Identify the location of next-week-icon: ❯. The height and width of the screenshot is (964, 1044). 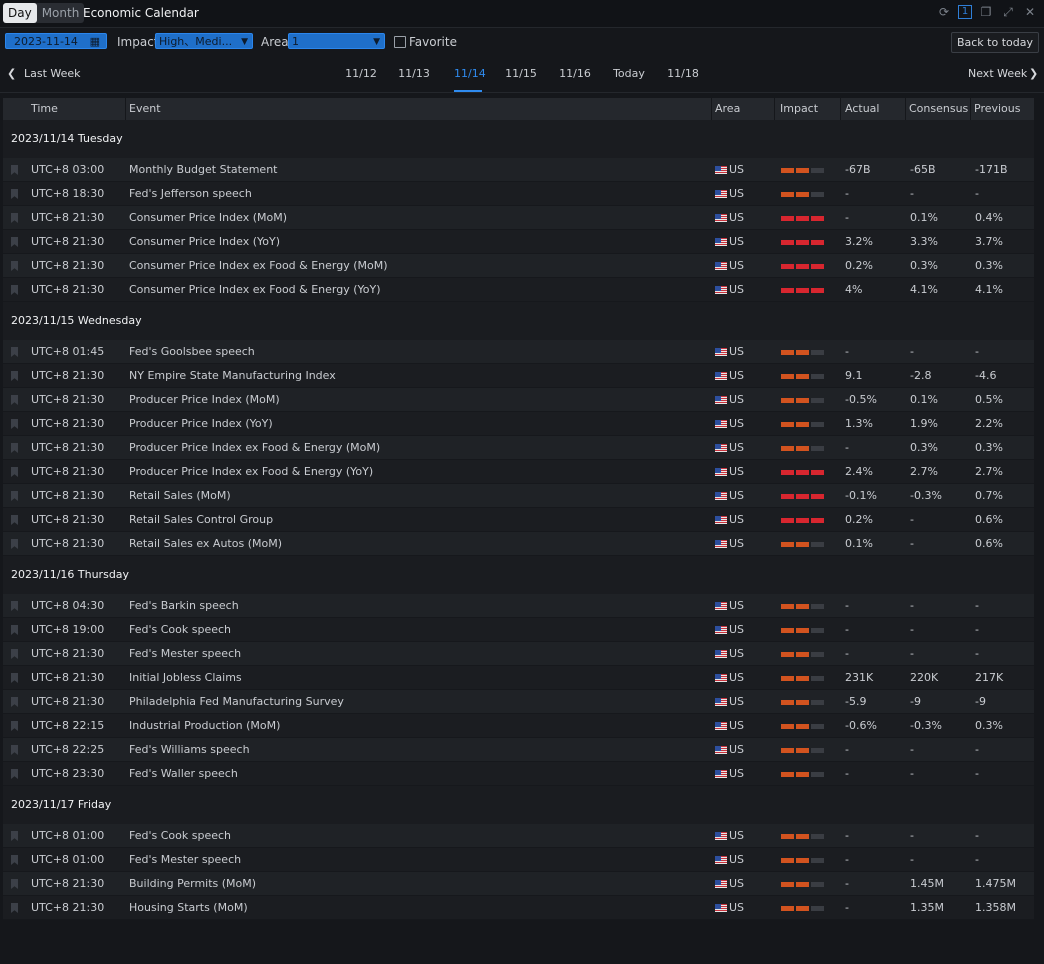
(1034, 73).